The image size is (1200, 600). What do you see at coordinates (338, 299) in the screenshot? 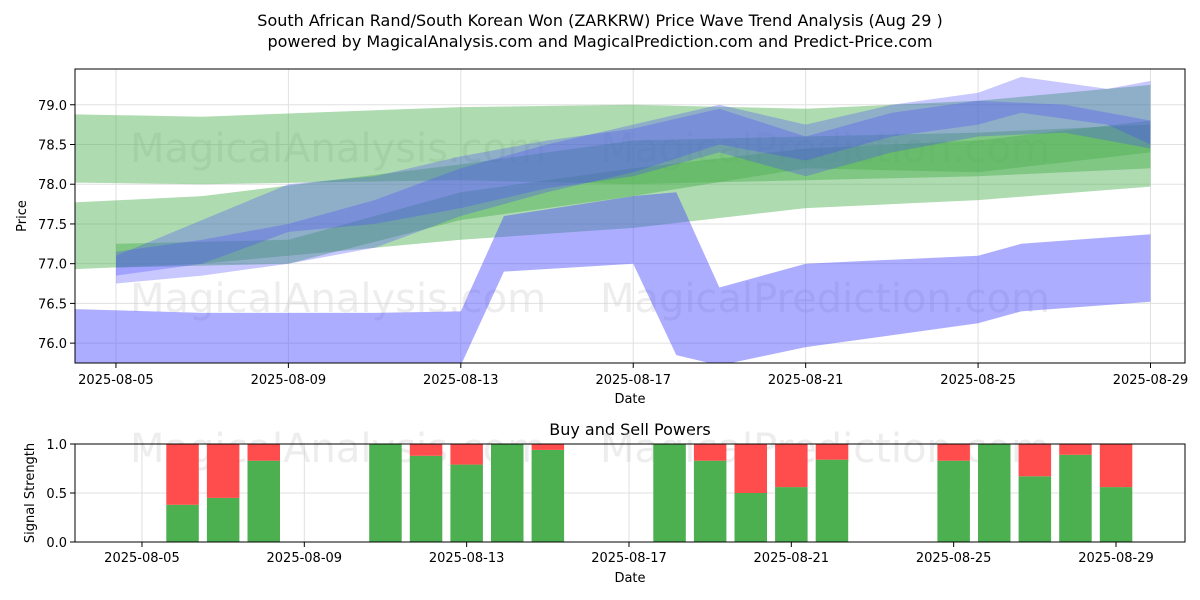
I see `watermark-3: MagicalAnalysis.com` at bounding box center [338, 299].